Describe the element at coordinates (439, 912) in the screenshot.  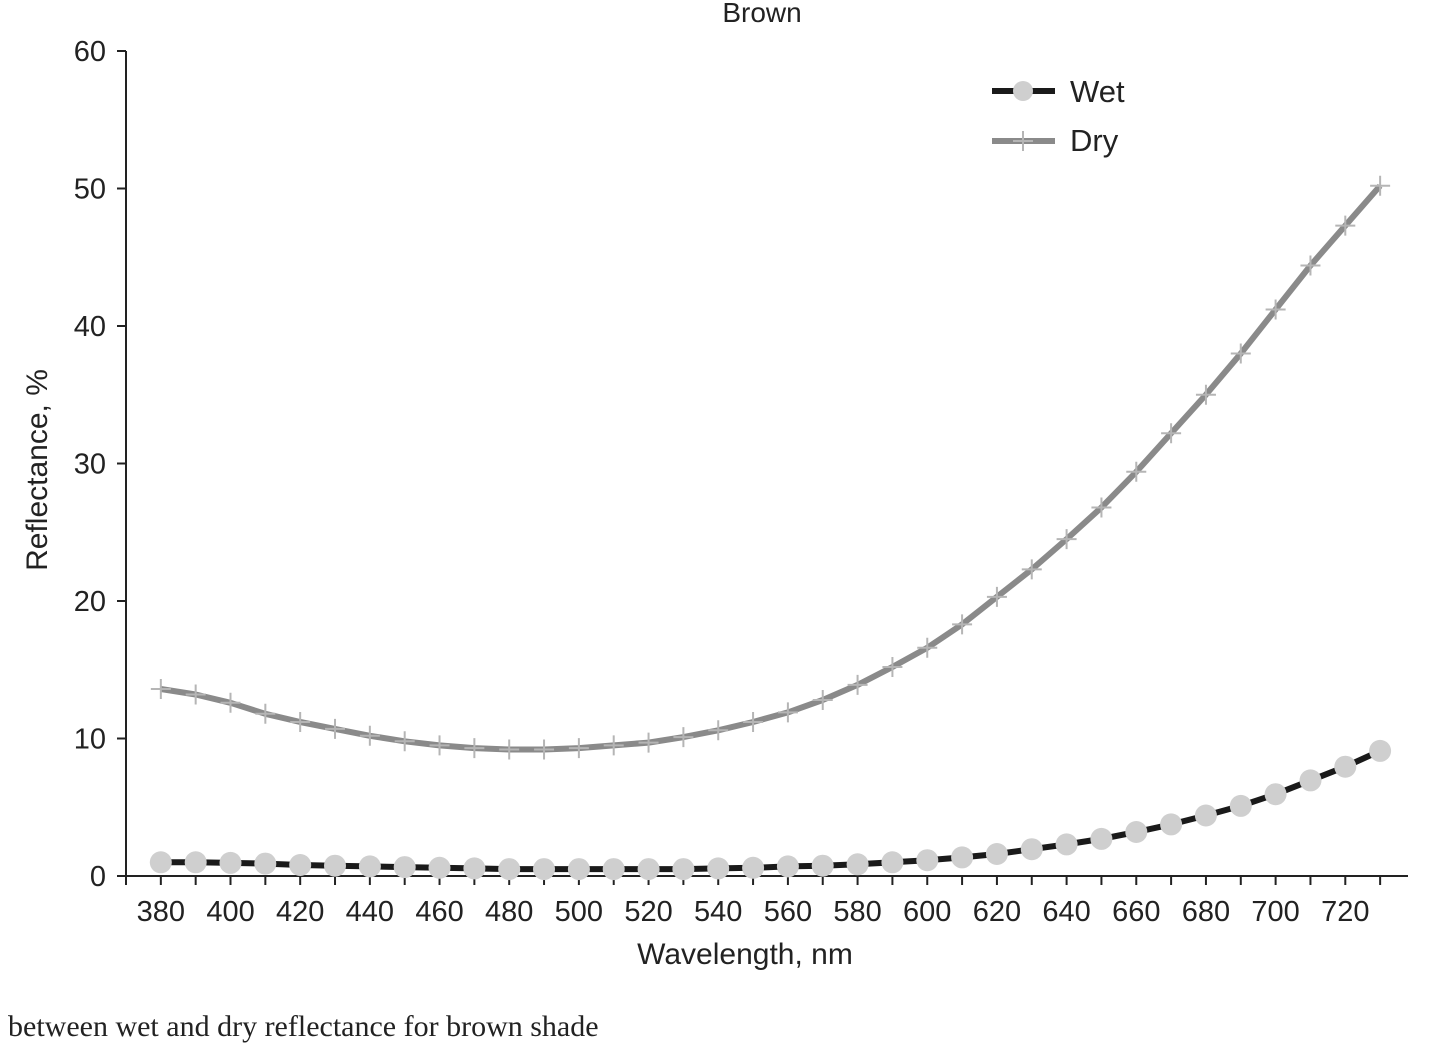
I see `x-tick-label: 460` at that location.